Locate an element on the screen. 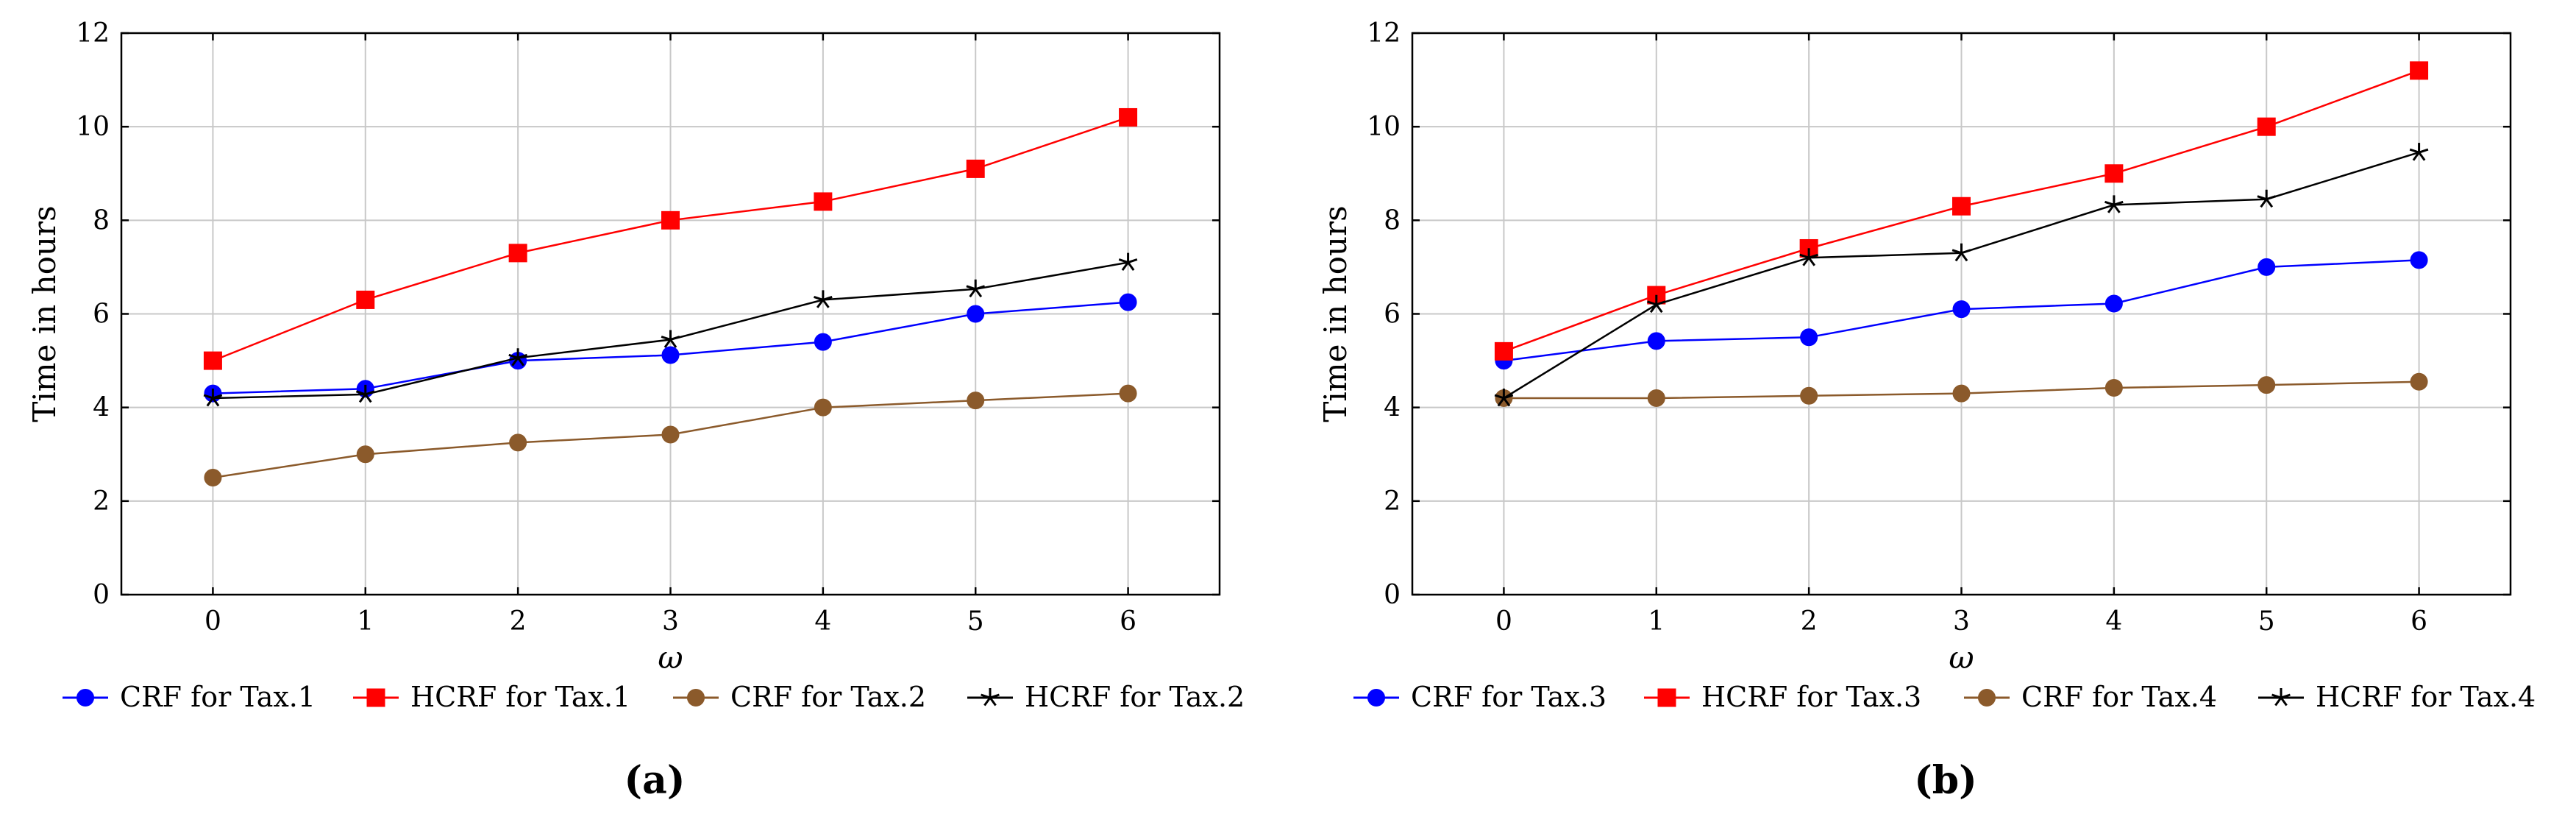  legend-item: HCRF for Tax.4 is located at coordinates (2397, 697).